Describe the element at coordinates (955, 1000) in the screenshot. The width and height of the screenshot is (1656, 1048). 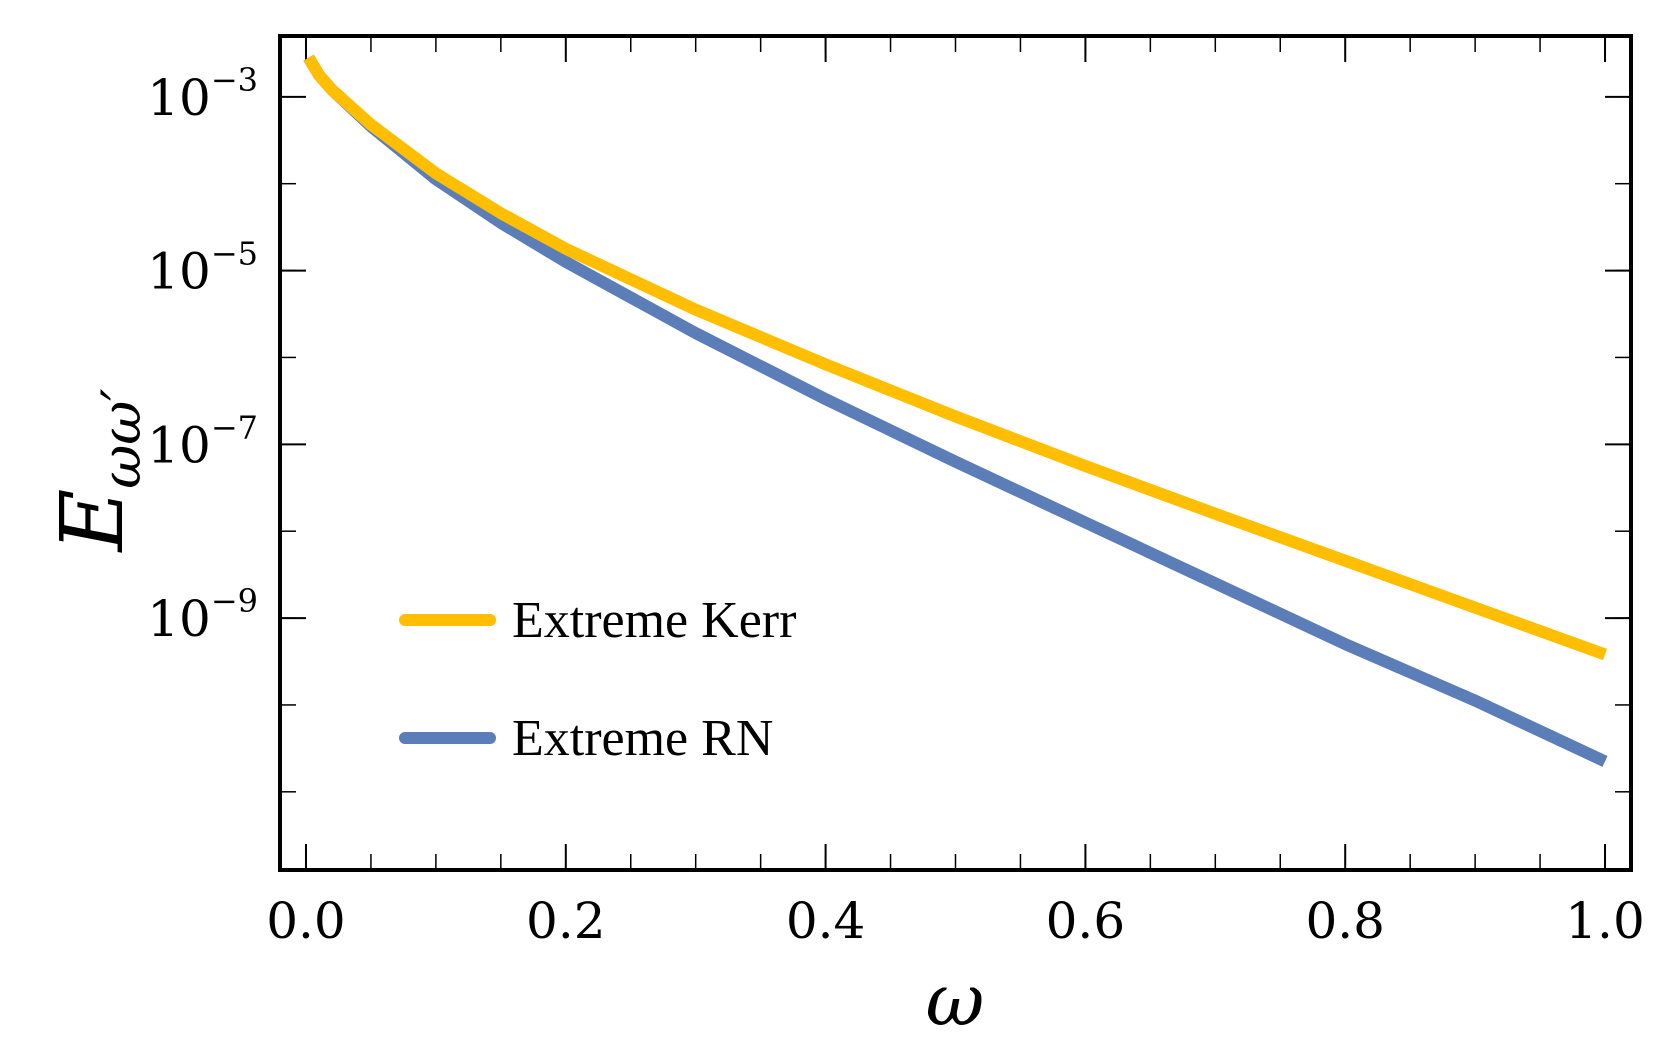
I see `x-axis-title: ω` at that location.